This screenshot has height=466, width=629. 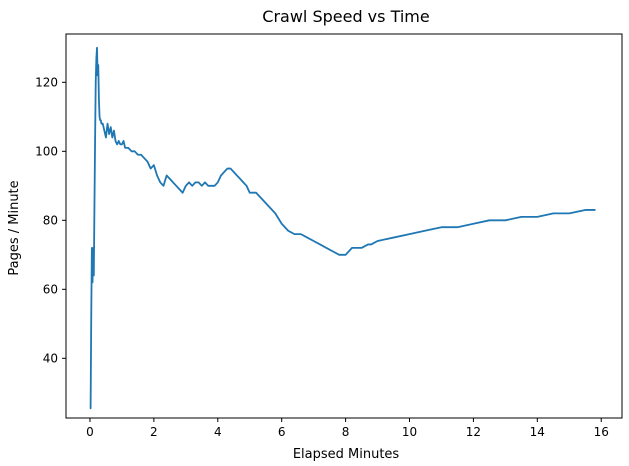 I want to click on x-tick-label: 16, so click(x=601, y=432).